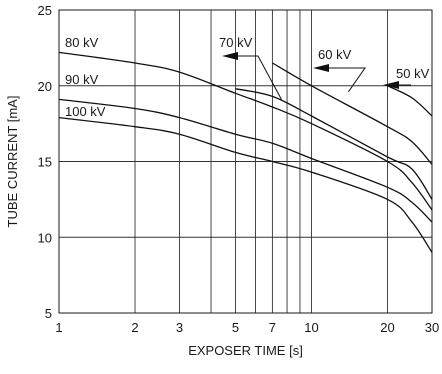 Image resolution: width=442 pixels, height=374 pixels. What do you see at coordinates (134, 327) in the screenshot?
I see `x-tick-label: 2` at bounding box center [134, 327].